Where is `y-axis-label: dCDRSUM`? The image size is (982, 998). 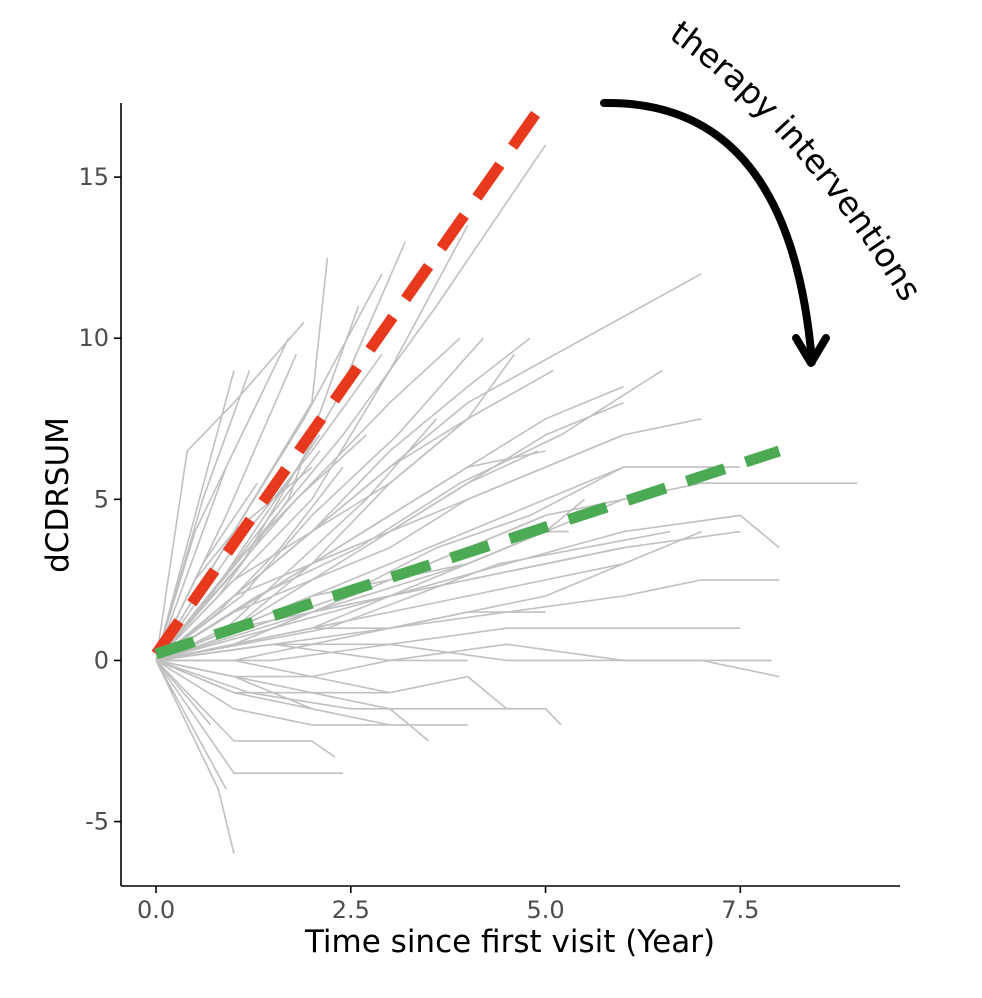
y-axis-label: dCDRSUM is located at coordinates (58, 495).